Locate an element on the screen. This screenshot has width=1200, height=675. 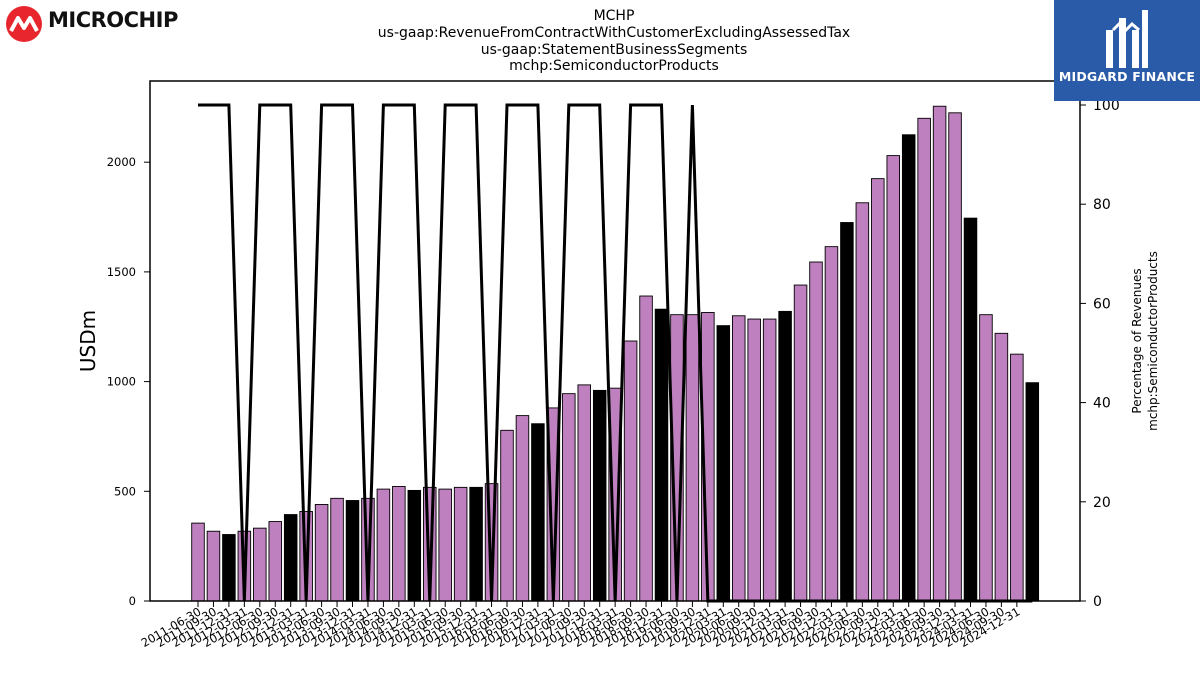
y2-tick-label: 40 is located at coordinates (1102, 404).